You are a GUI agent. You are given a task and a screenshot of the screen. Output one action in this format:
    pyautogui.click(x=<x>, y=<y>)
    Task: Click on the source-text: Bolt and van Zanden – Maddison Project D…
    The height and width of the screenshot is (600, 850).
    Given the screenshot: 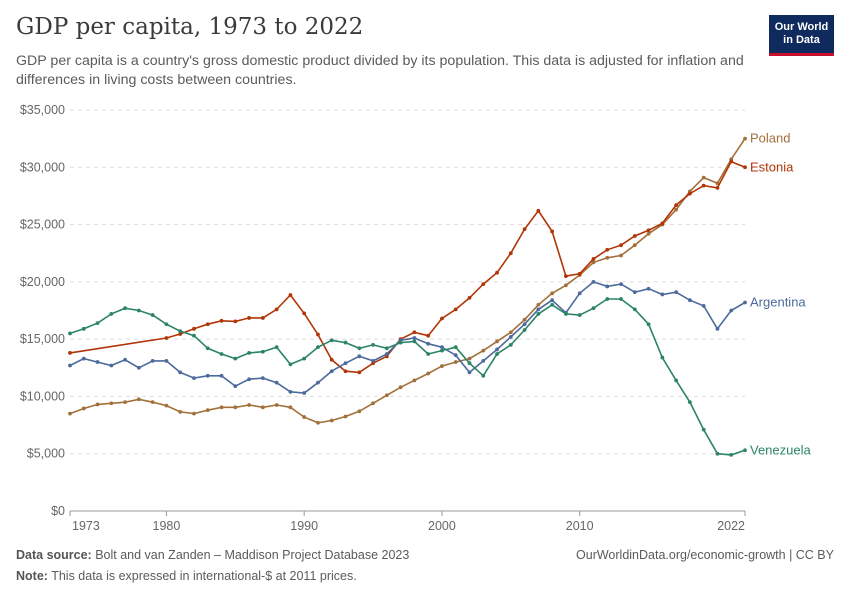 What is the action you would take?
    pyautogui.click(x=252, y=555)
    